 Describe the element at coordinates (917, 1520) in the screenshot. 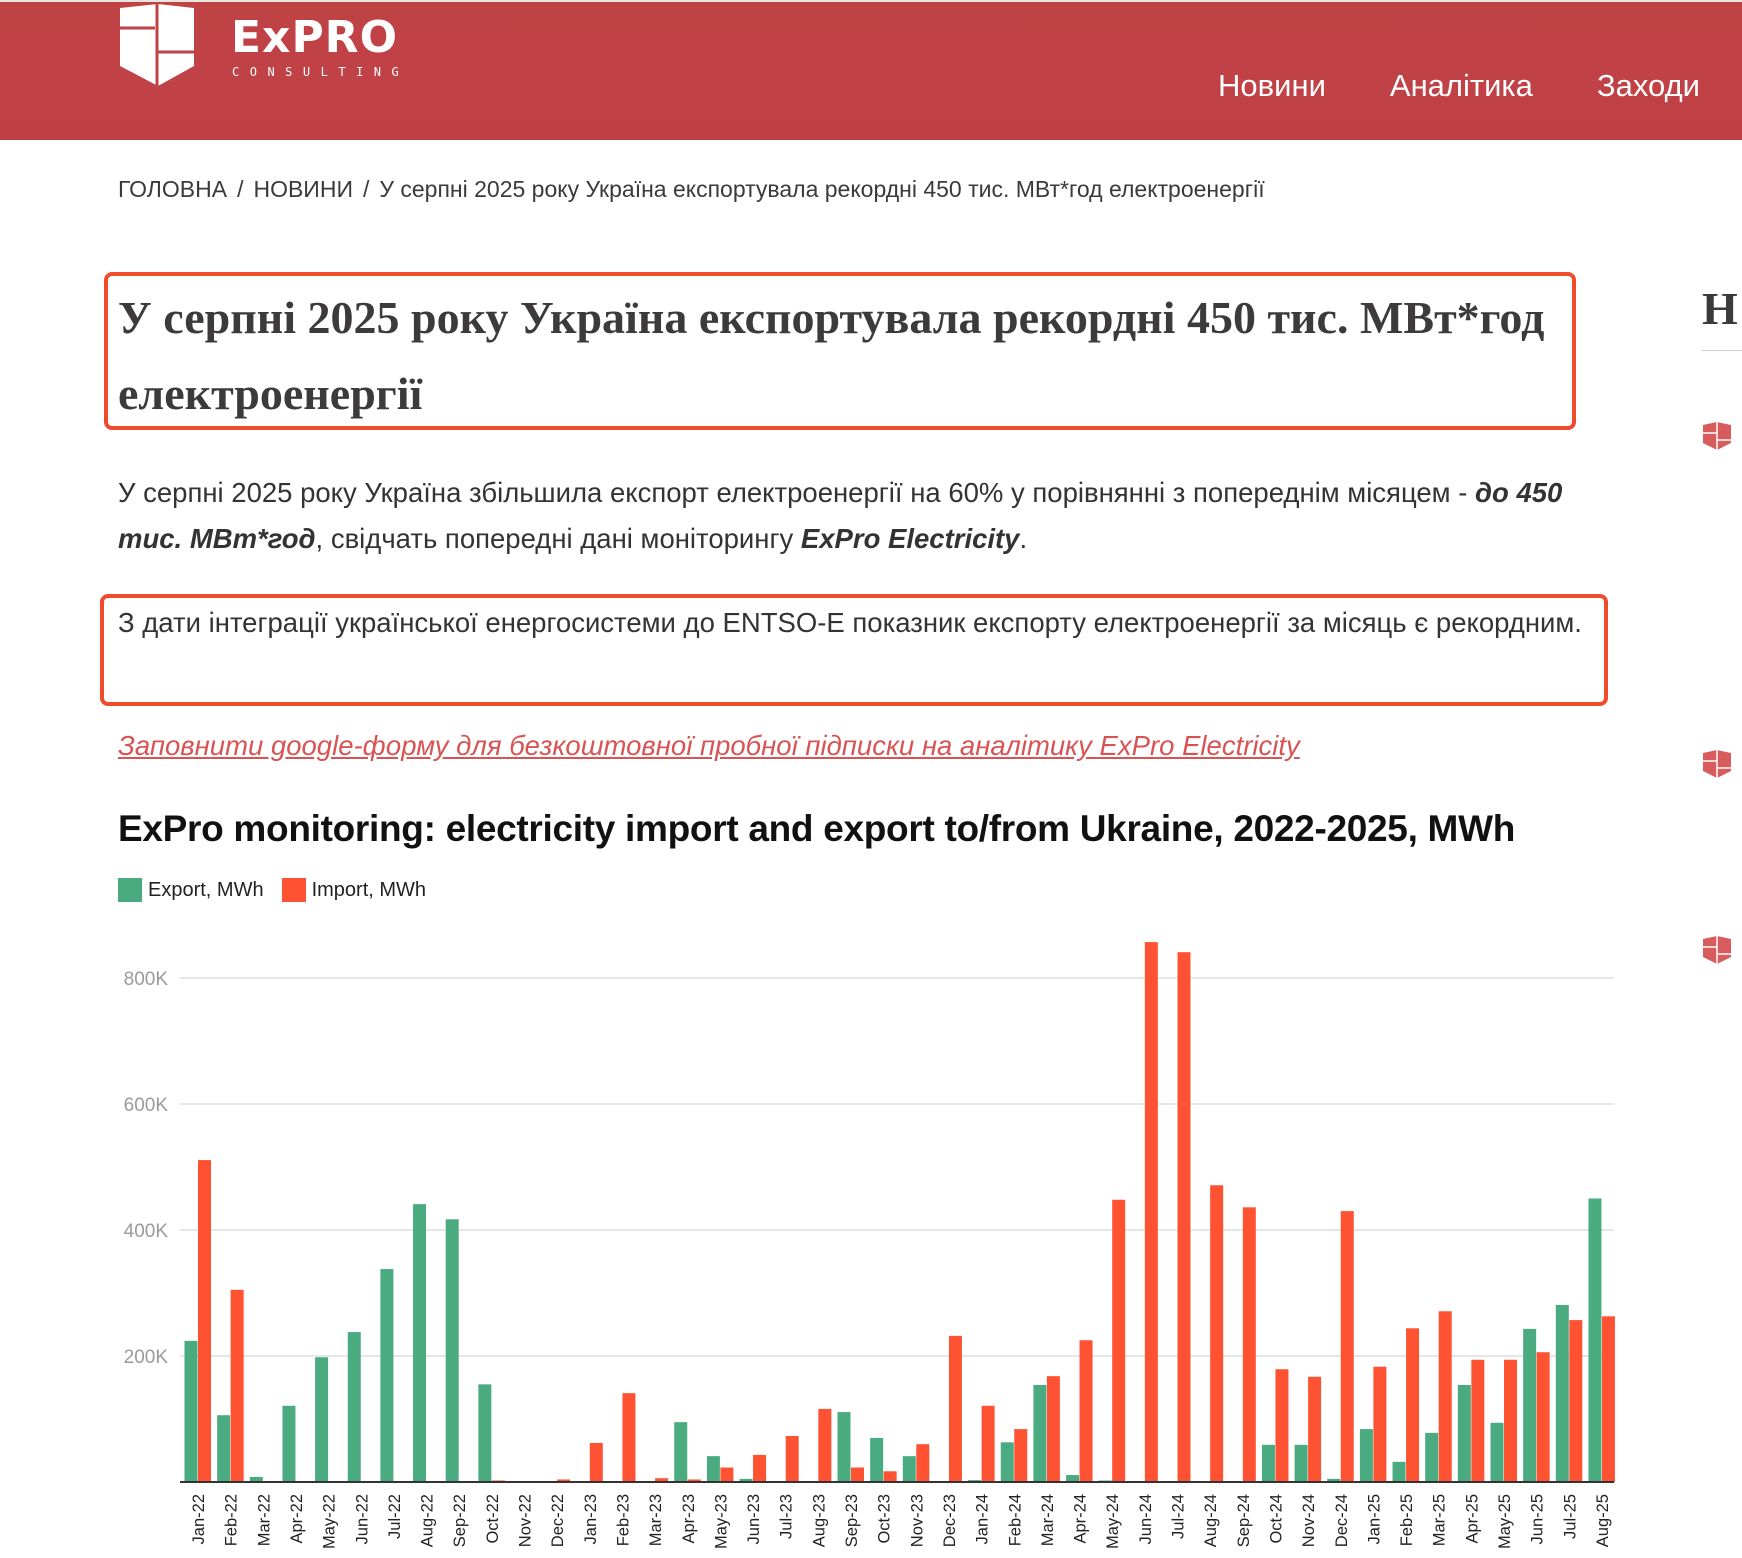

I see `x-axis-tick-label: Nov-23` at that location.